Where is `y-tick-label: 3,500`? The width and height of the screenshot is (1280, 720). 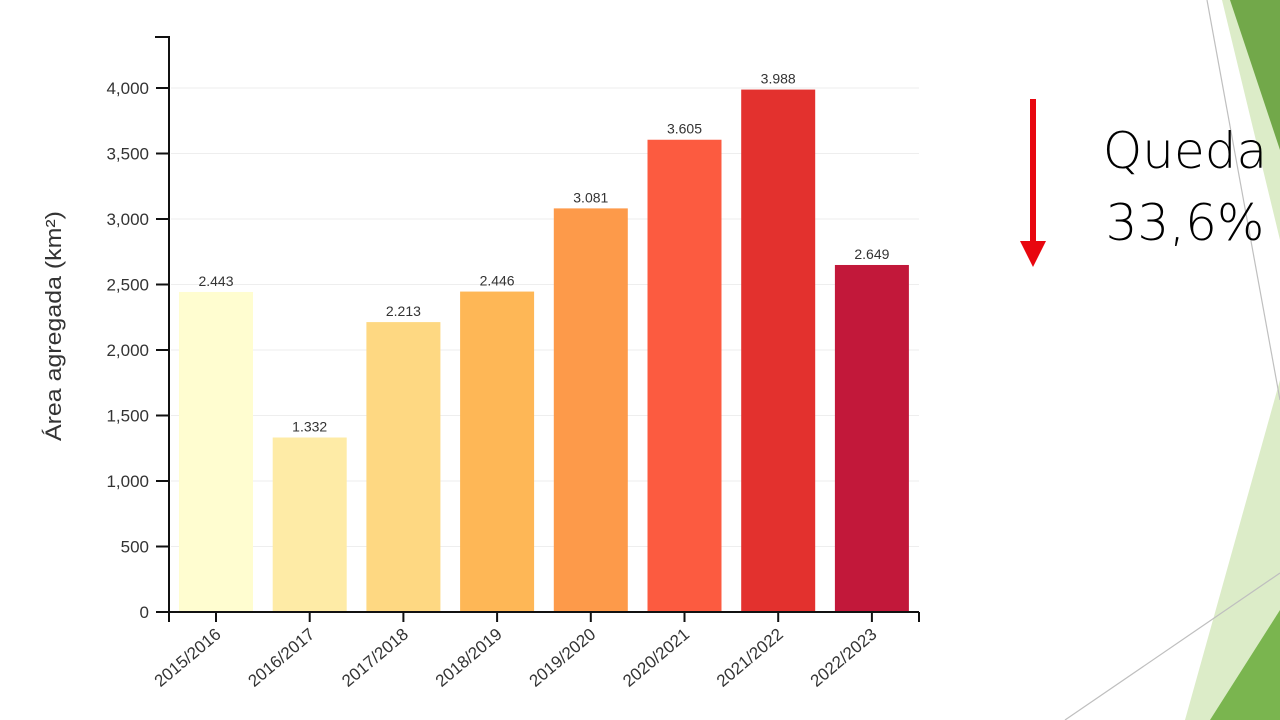 y-tick-label: 3,500 is located at coordinates (127, 154).